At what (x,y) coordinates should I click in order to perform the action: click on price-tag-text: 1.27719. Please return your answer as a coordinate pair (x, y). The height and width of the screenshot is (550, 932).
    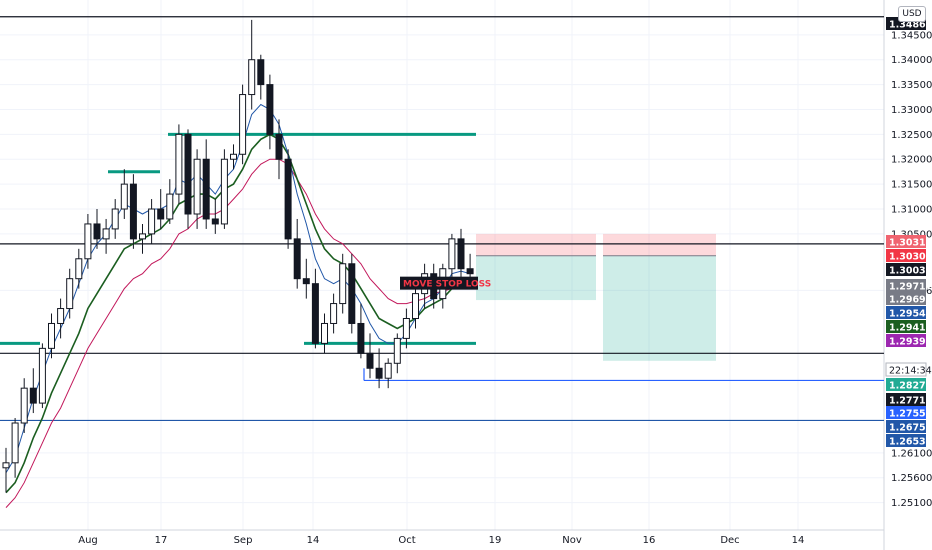
    Looking at the image, I should click on (910, 401).